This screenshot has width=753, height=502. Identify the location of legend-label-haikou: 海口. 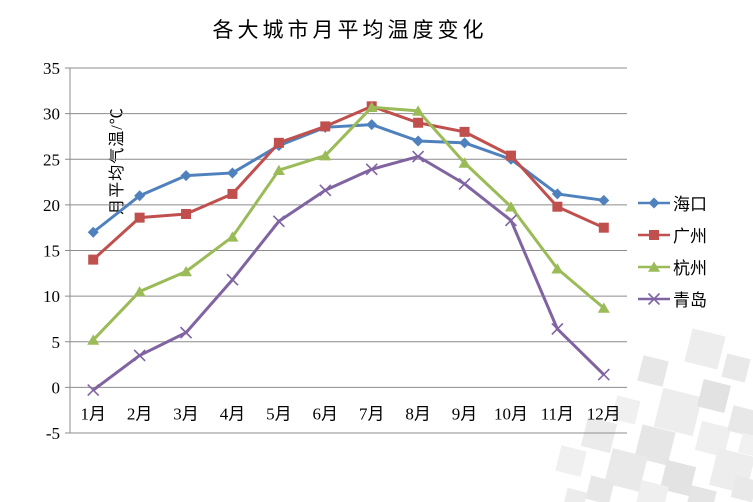
(690, 204).